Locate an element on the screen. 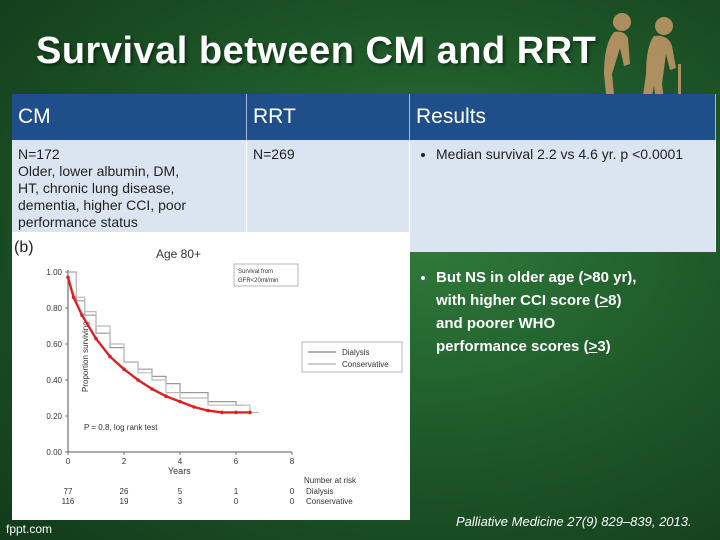 The image size is (720, 540). y-axis-label: Proportion surviving is located at coordinates (85, 356).